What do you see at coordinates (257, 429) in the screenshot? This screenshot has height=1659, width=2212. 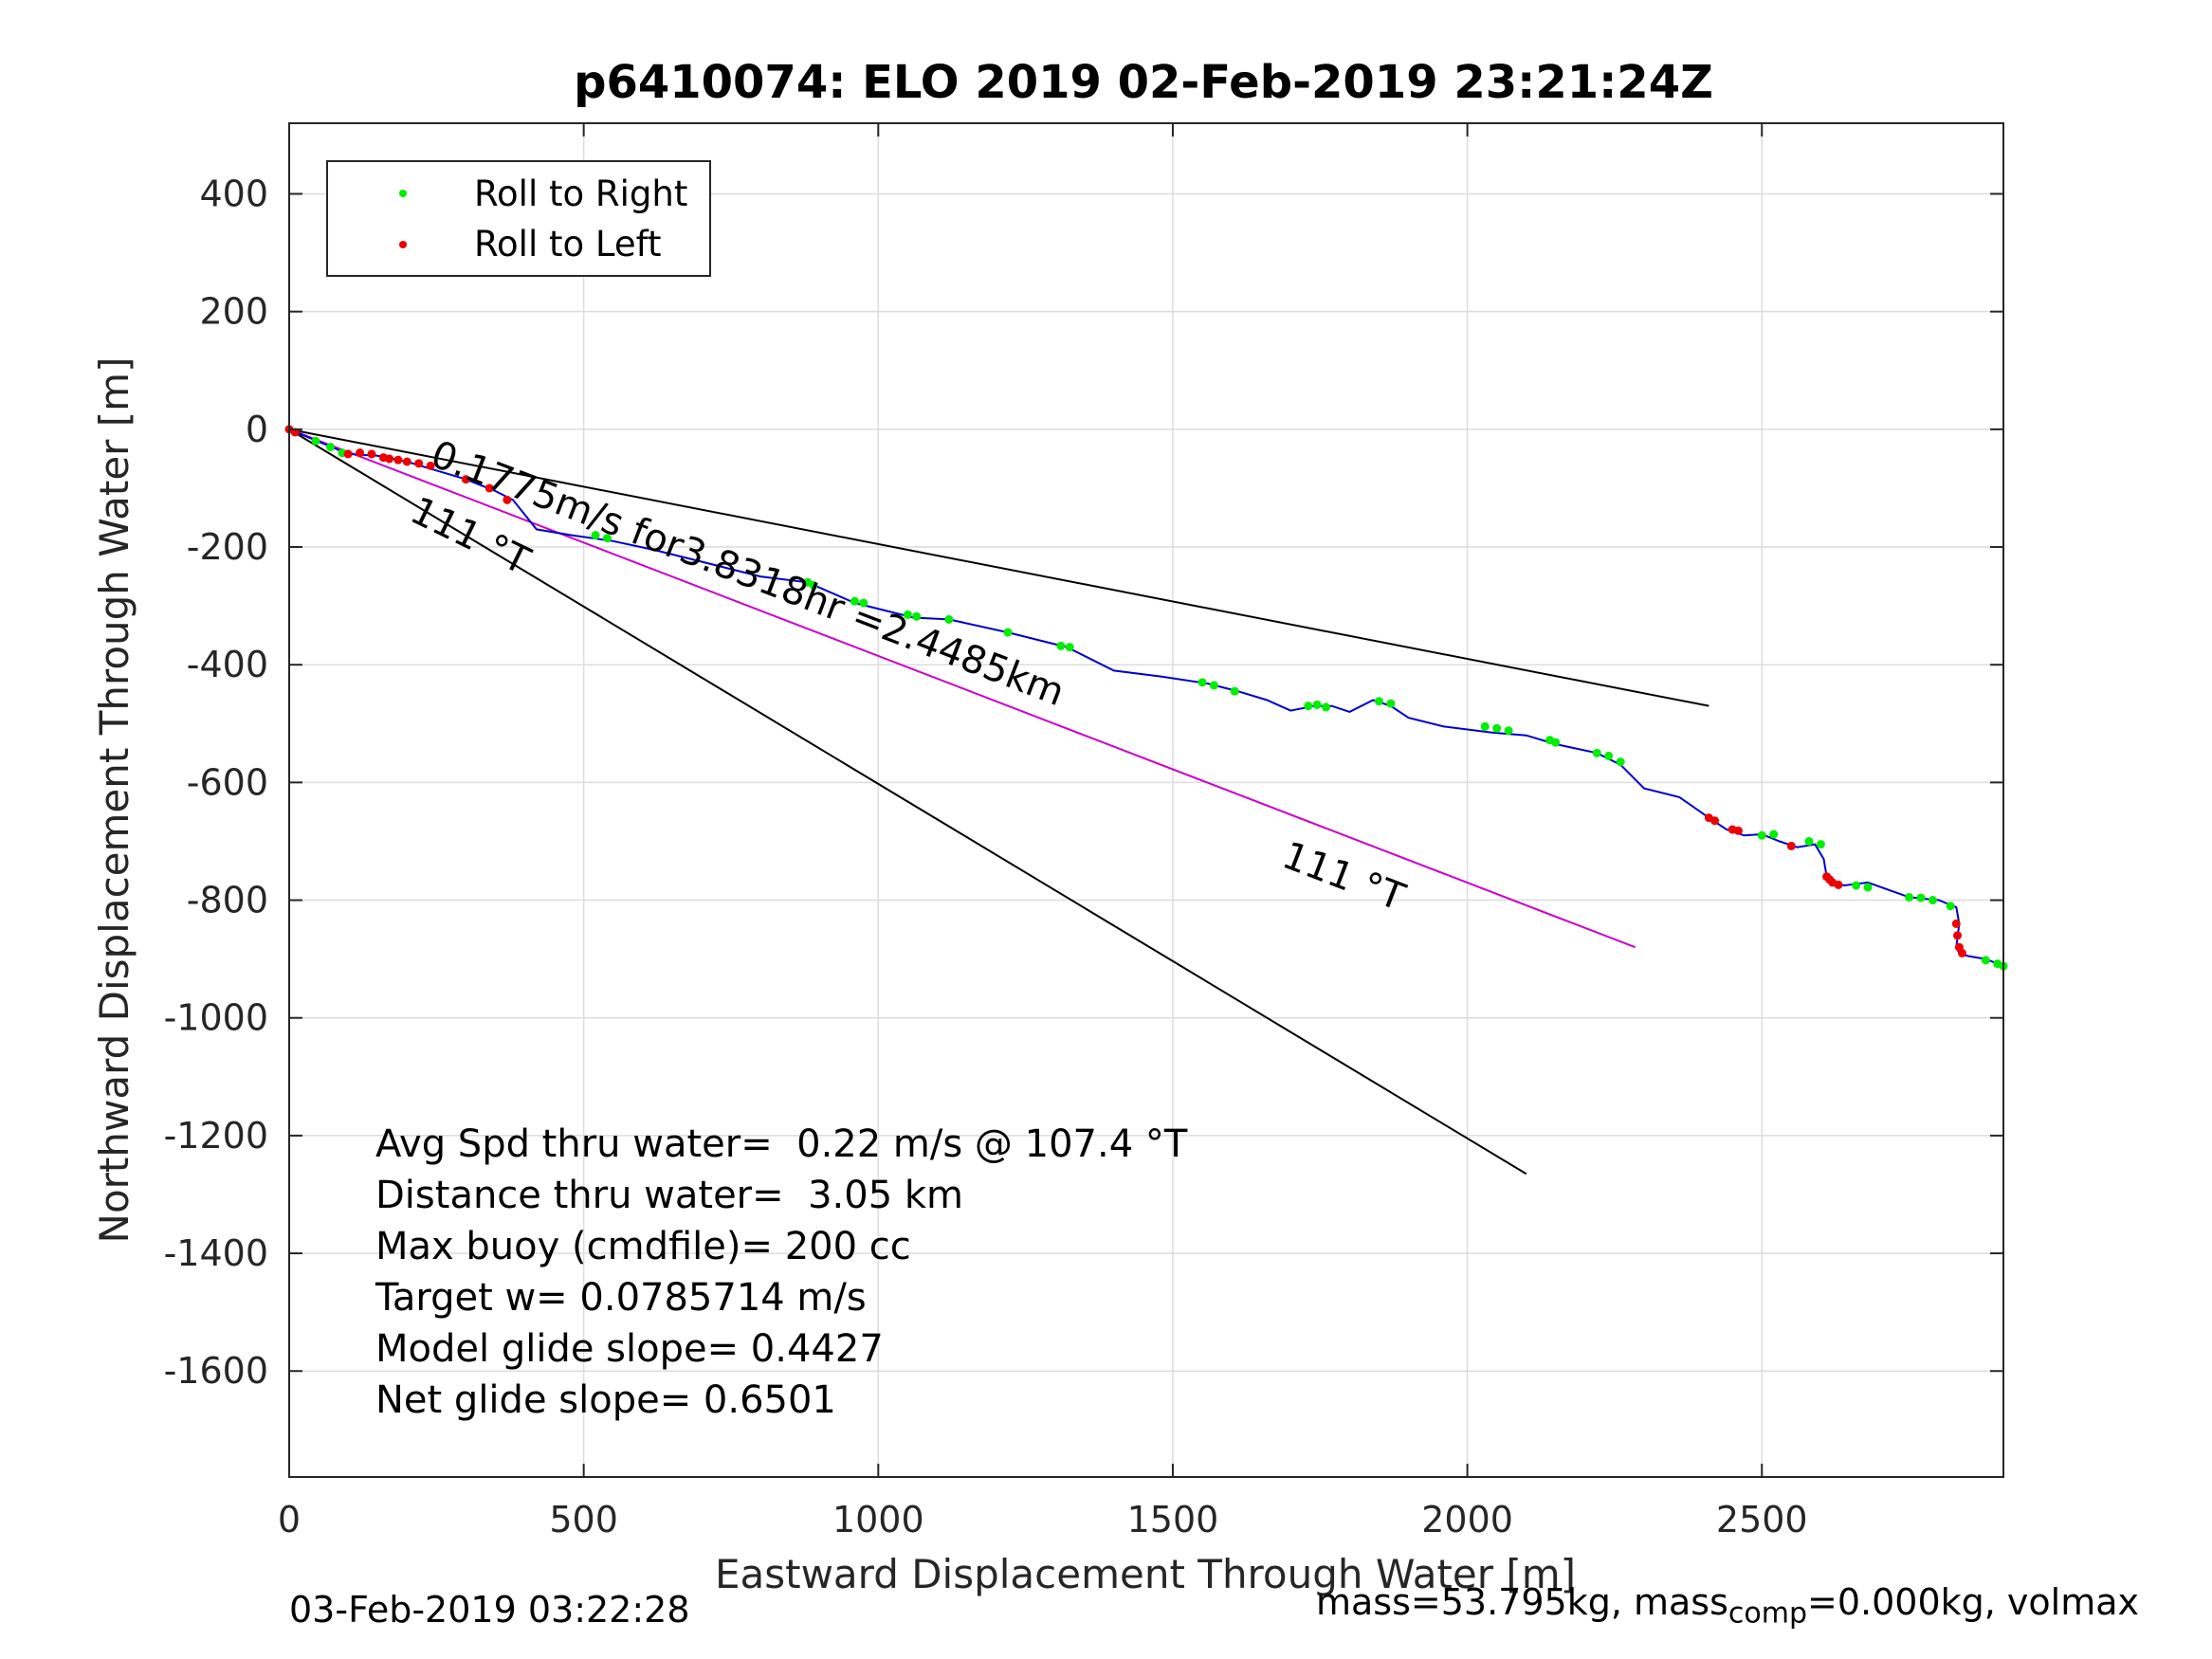 I see `y-tick-label: 0` at bounding box center [257, 429].